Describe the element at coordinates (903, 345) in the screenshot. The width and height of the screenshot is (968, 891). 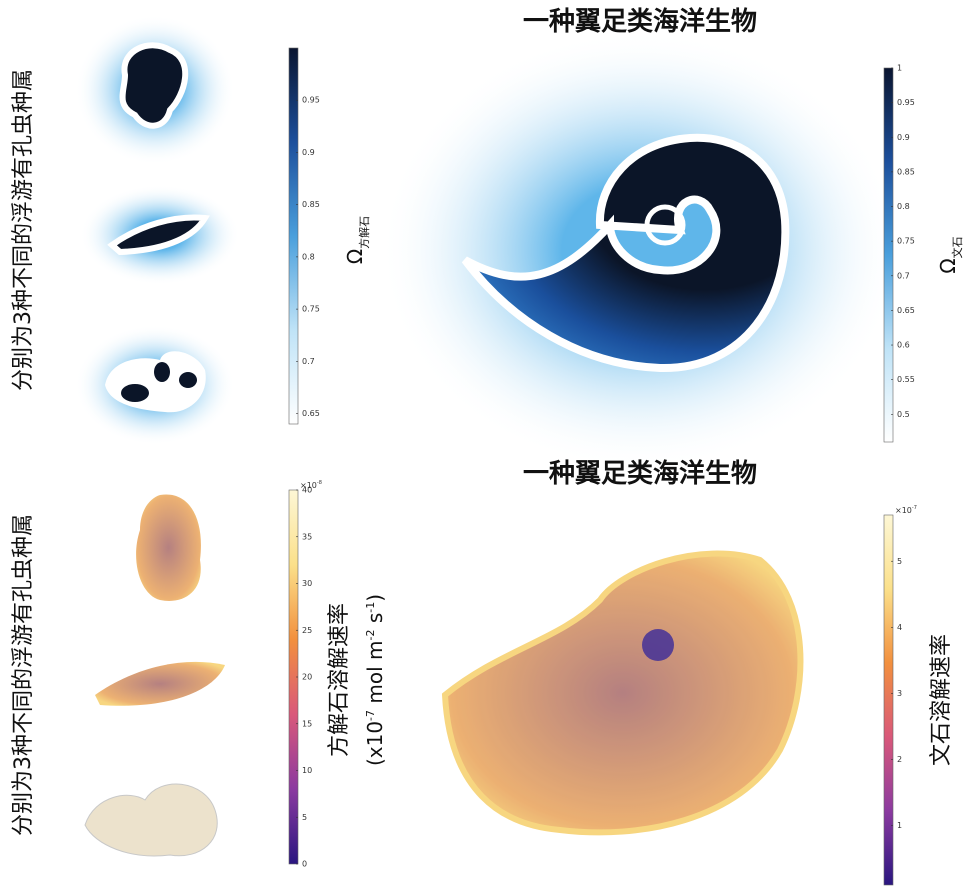
I see `tick-label: 0.6` at that location.